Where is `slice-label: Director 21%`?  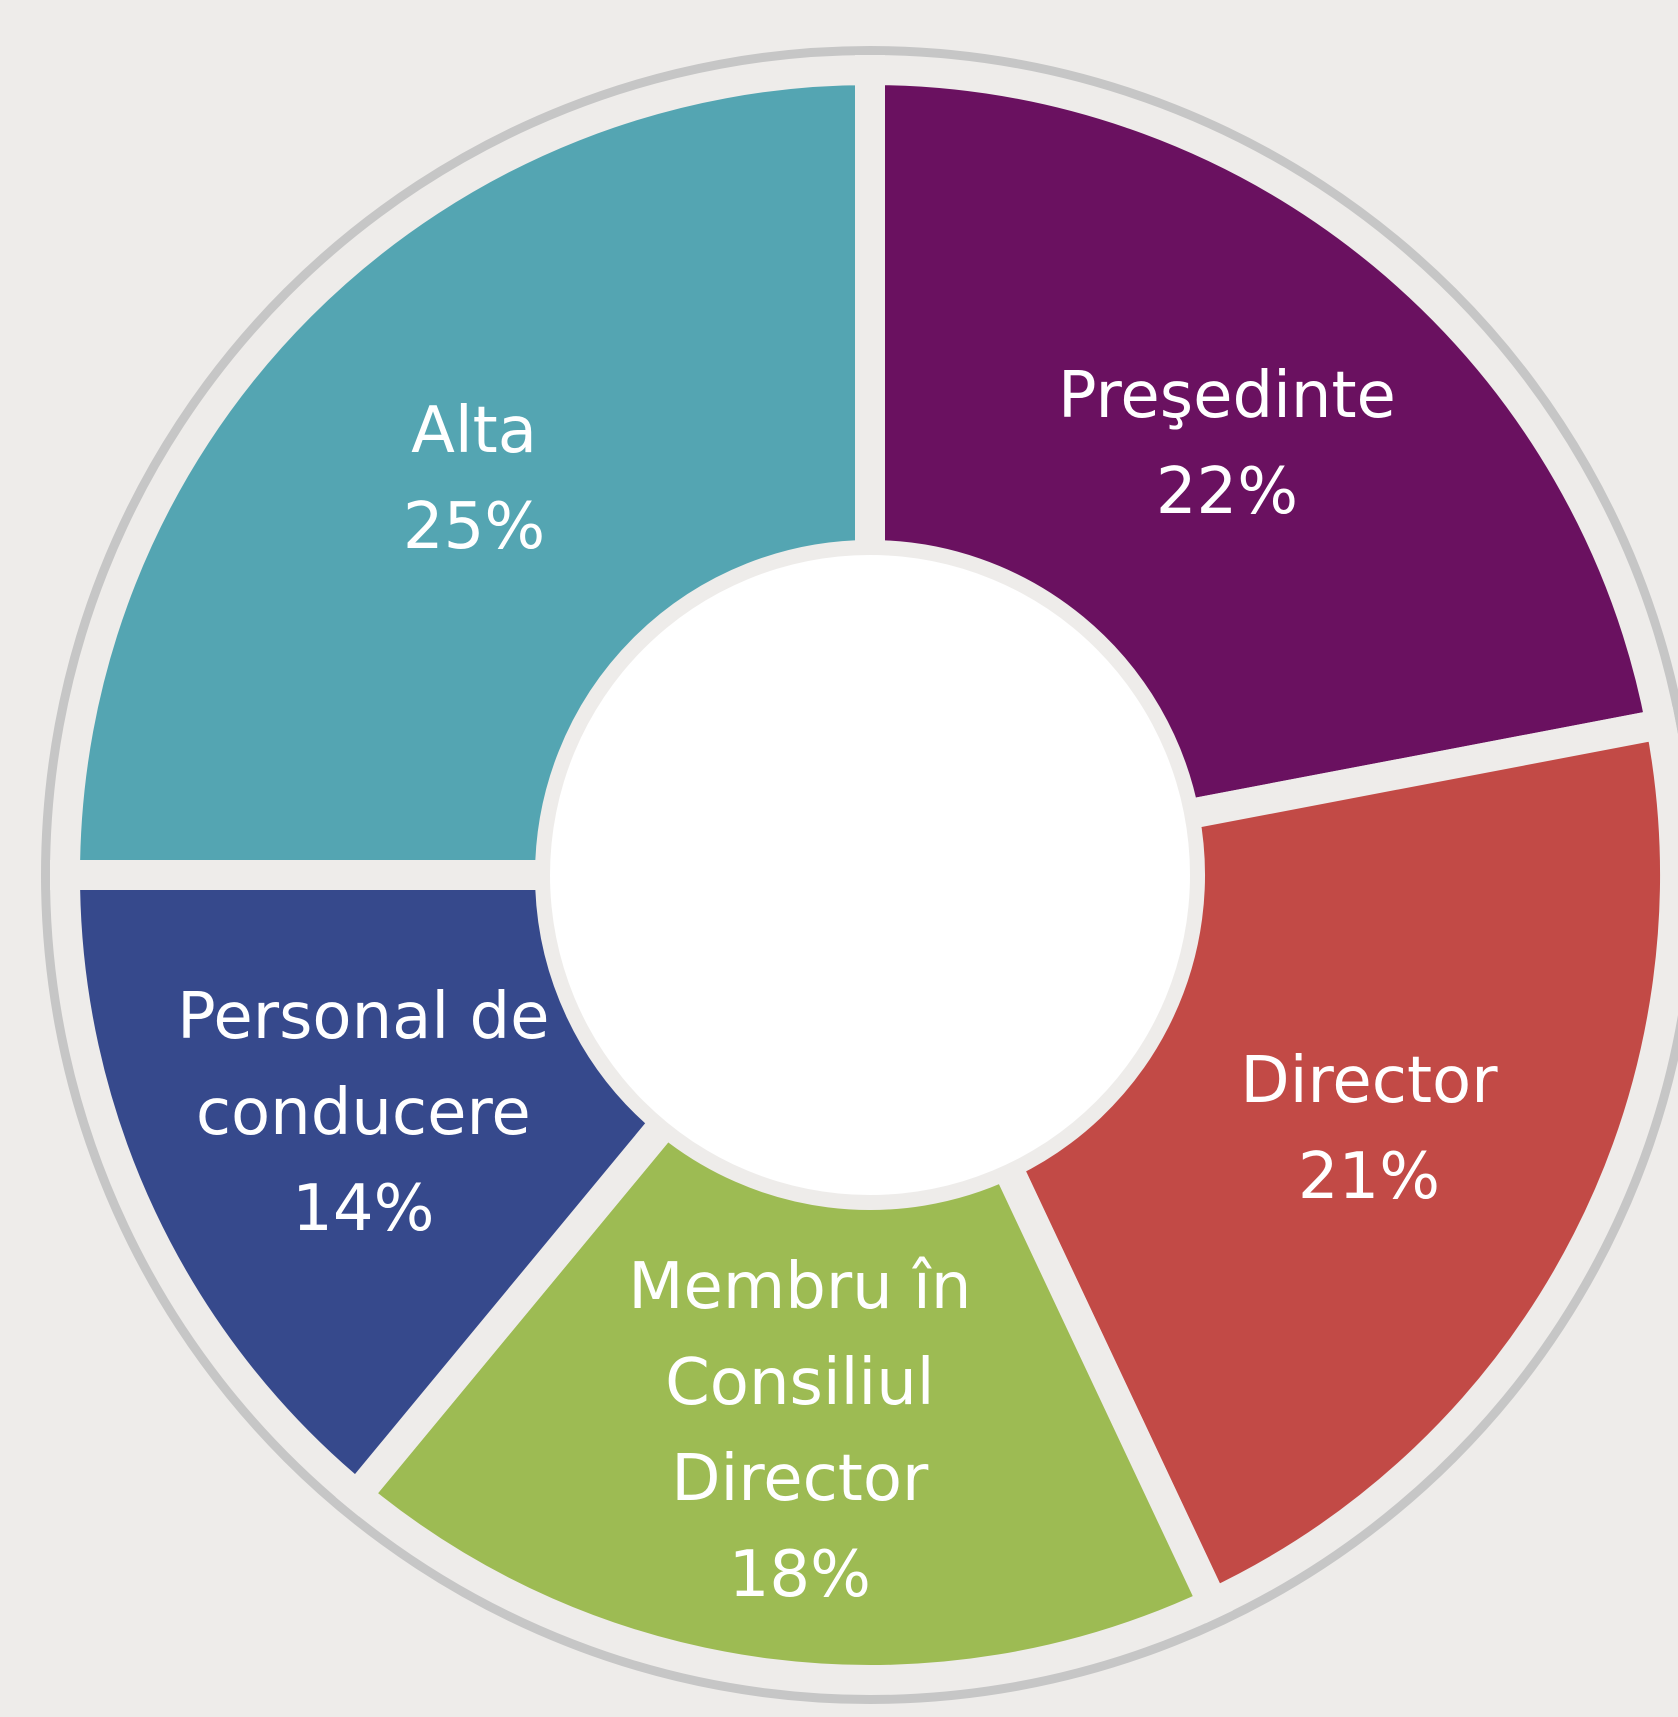 slice-label: Director 21% is located at coordinates (1369, 1129).